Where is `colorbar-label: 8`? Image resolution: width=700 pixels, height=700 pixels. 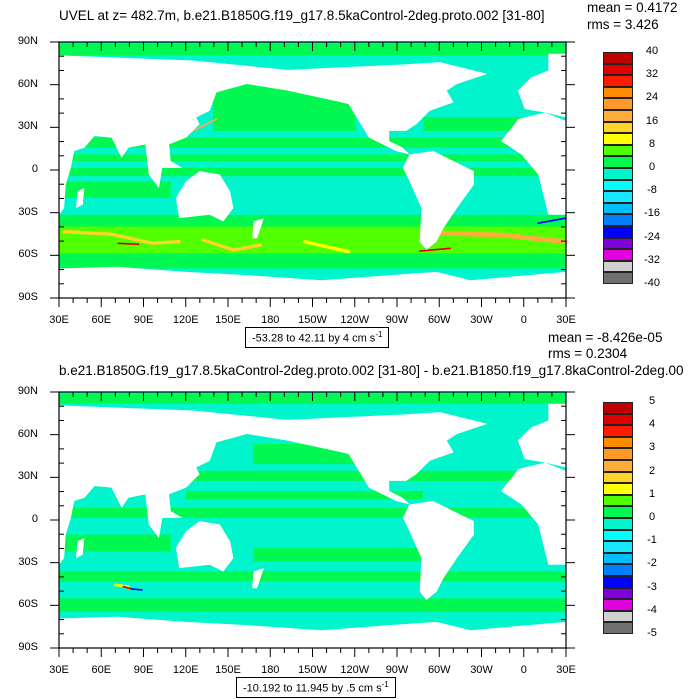 colorbar-label: 8 is located at coordinates (652, 143).